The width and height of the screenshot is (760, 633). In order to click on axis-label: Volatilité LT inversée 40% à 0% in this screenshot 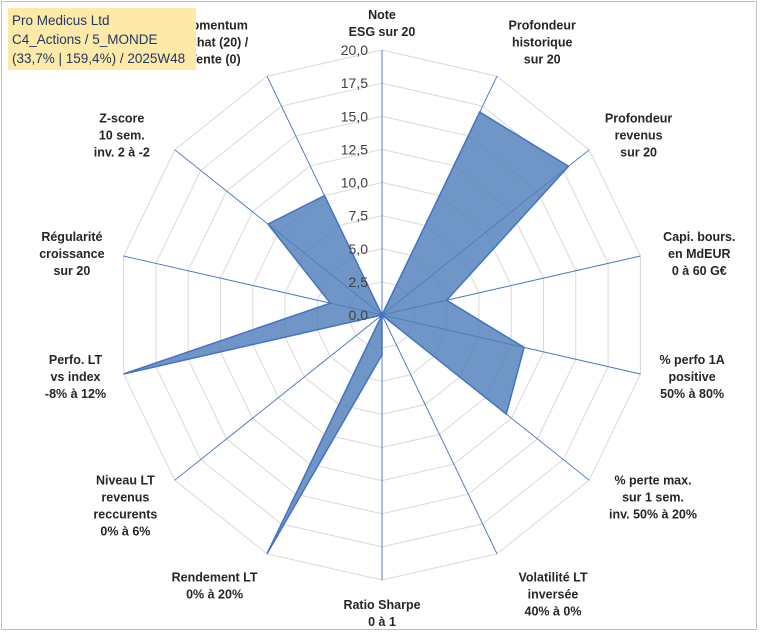, I will do `click(553, 595)`.